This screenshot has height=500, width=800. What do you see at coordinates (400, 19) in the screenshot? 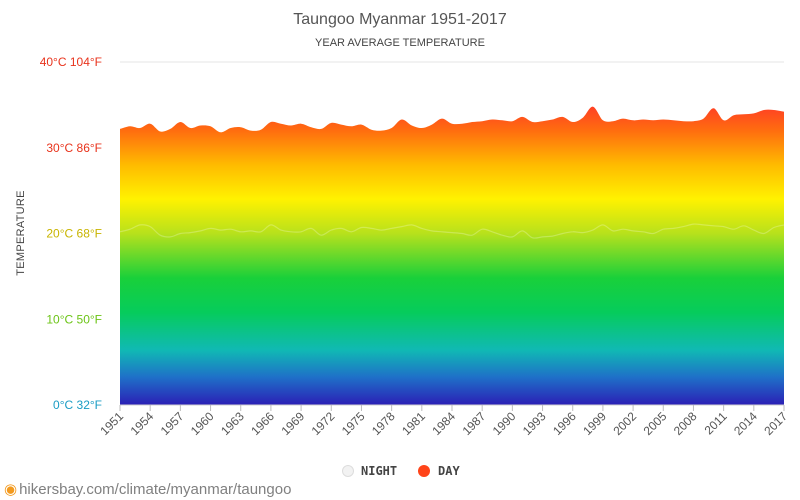
I see `chart-title: Taungoo Myanmar 1951-2017` at bounding box center [400, 19].